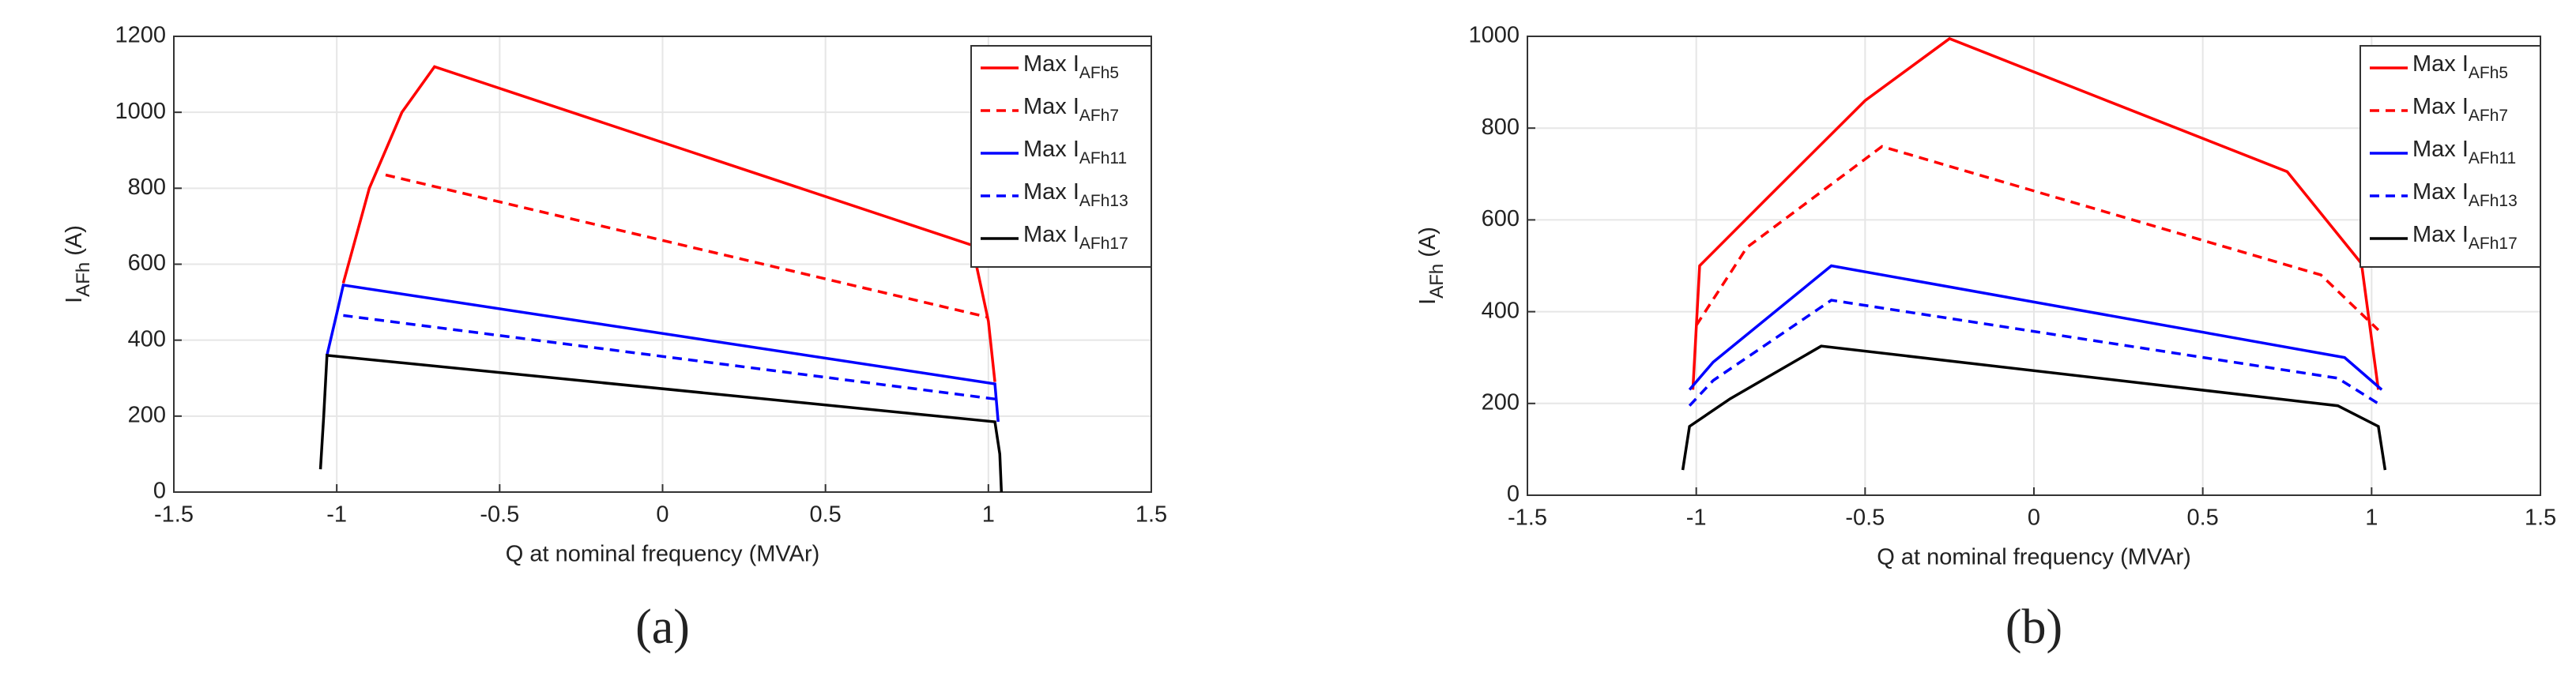  Describe the element at coordinates (2033, 627) in the screenshot. I see `caption: (b)` at that location.